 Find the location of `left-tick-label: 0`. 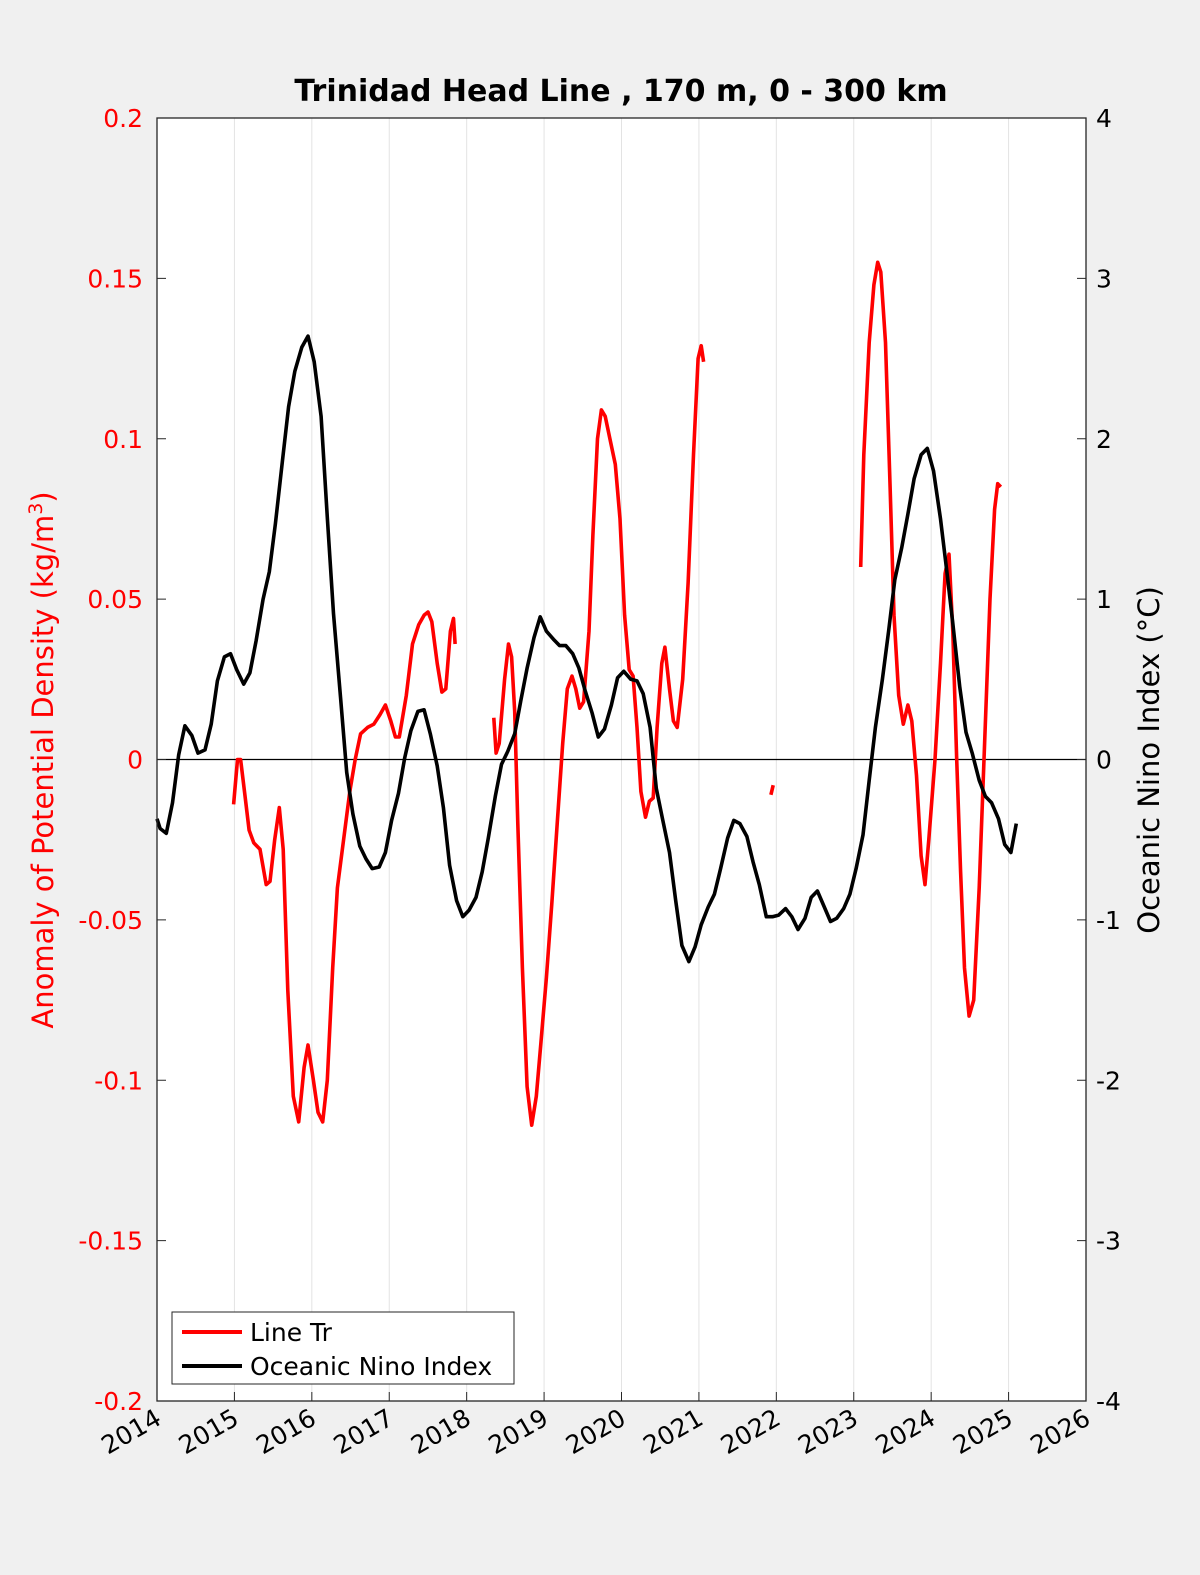

left-tick-label: 0 is located at coordinates (135, 760).